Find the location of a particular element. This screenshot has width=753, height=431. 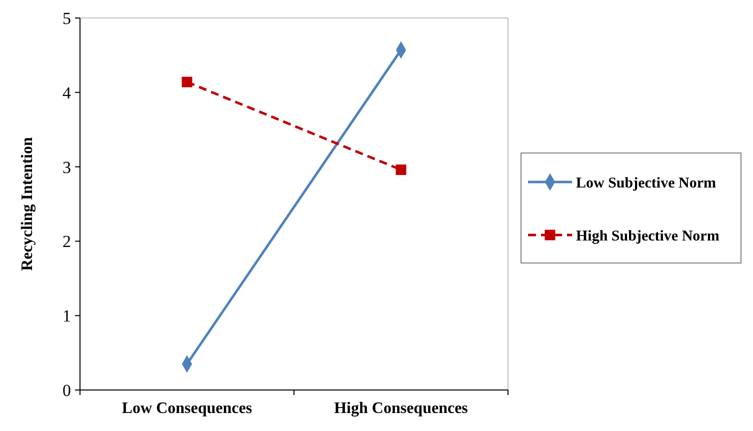

y-tick-label: 5 is located at coordinates (66, 18).